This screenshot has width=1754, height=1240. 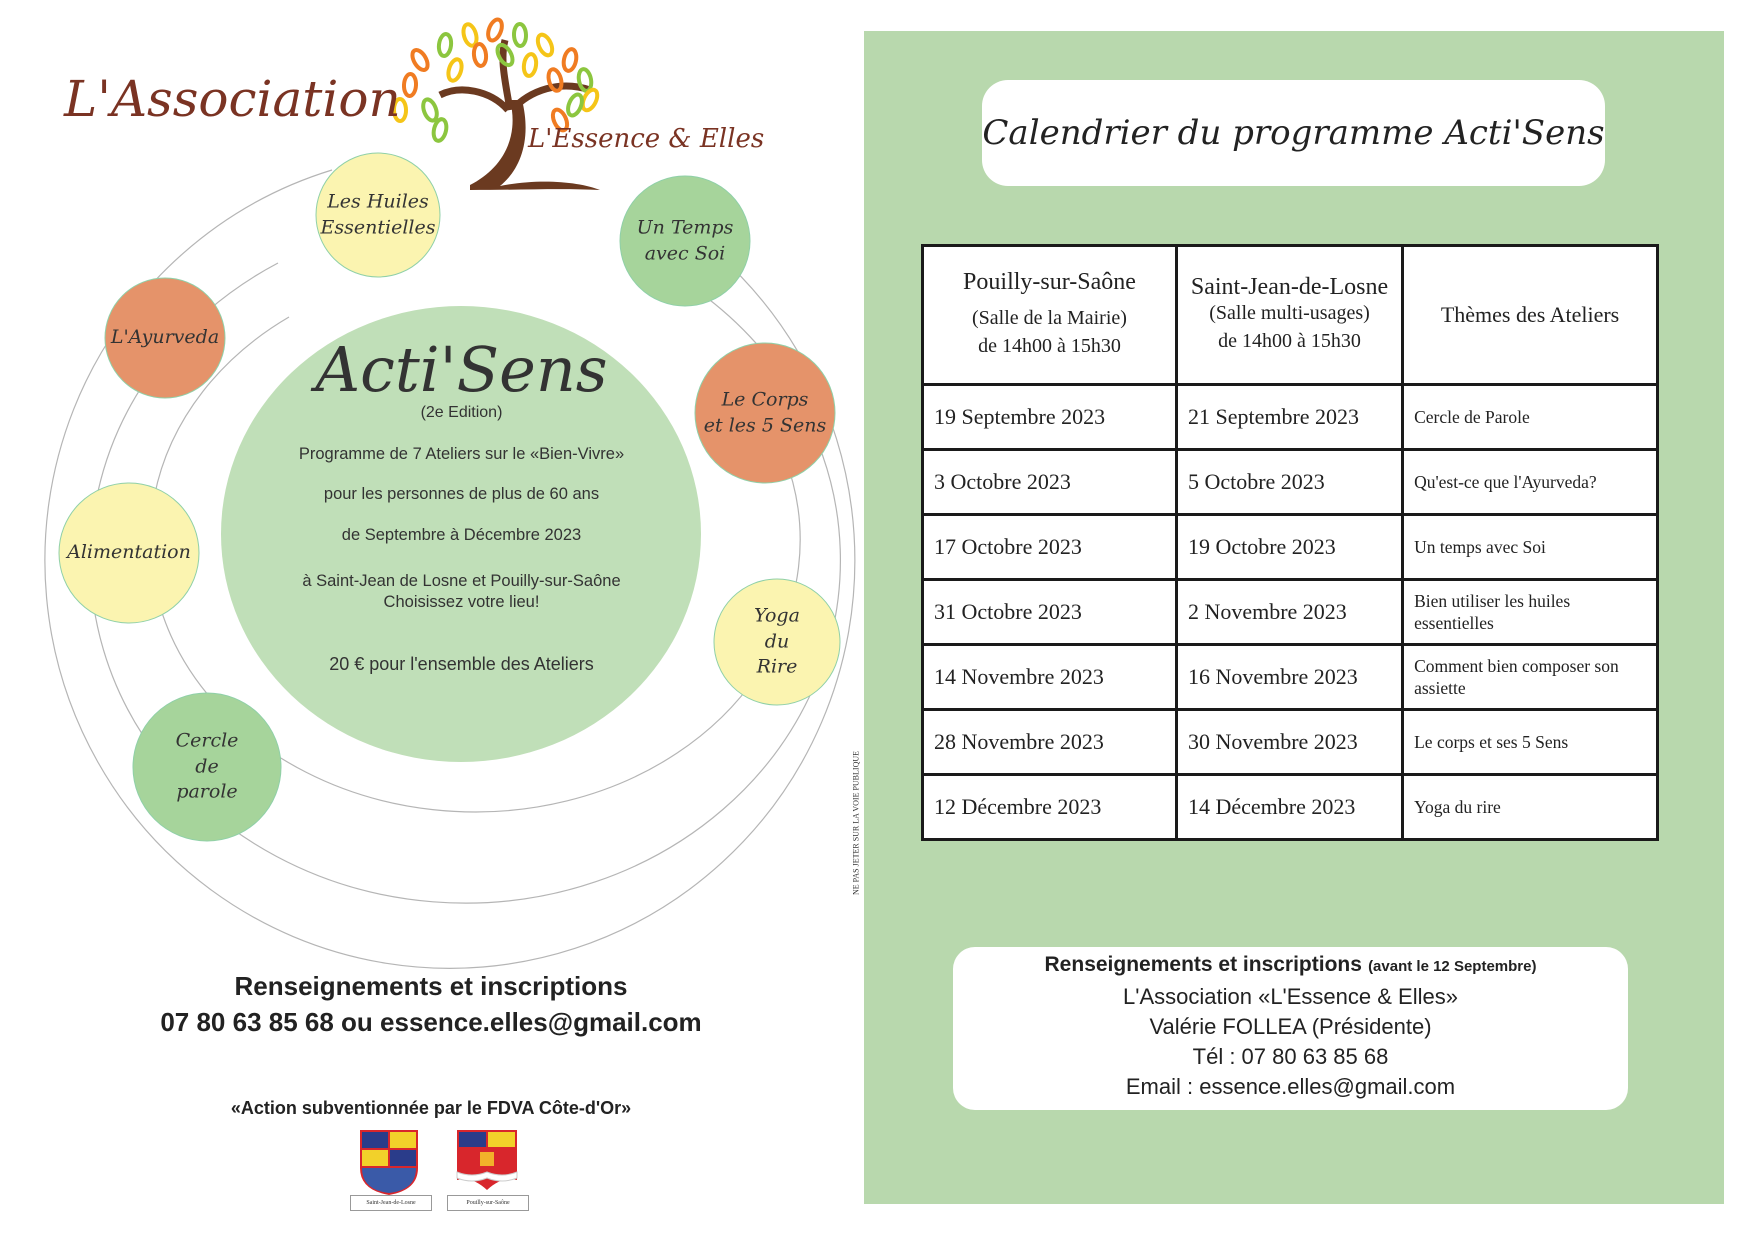 I want to click on pouilly-date: 14 Novembre 2023, so click(x=1049, y=677).